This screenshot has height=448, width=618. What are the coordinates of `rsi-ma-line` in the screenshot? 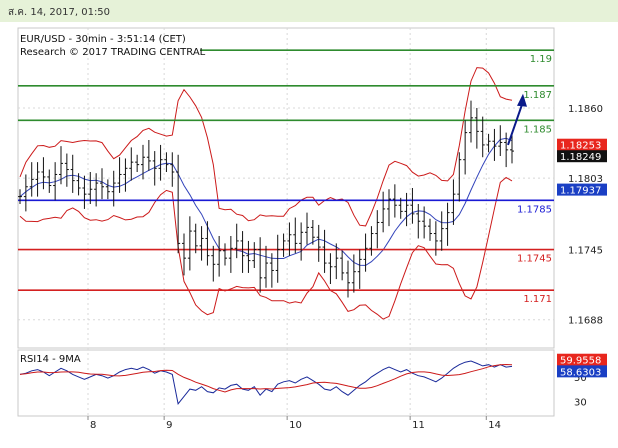 It's located at (266, 378).